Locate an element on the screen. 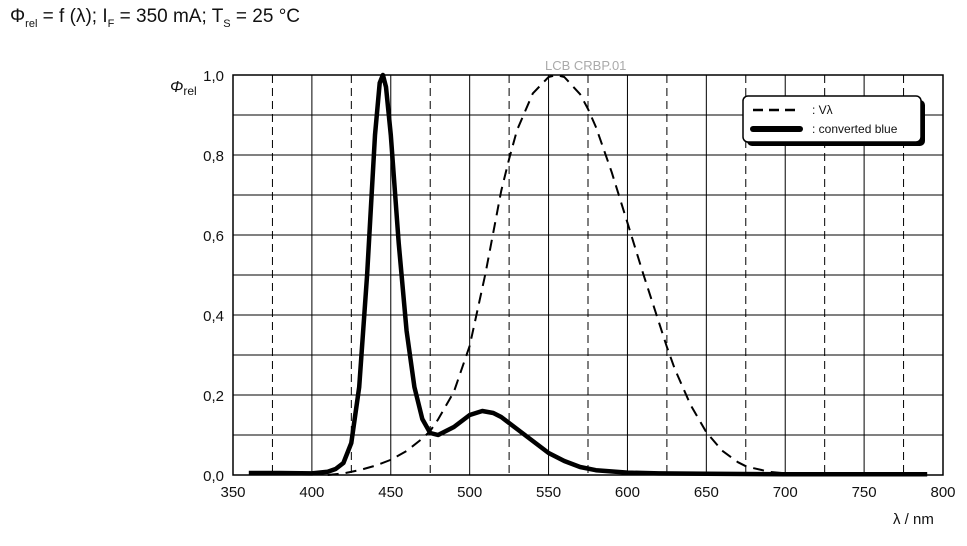 The width and height of the screenshot is (967, 546). x-tick-label: 650 is located at coordinates (706, 492).